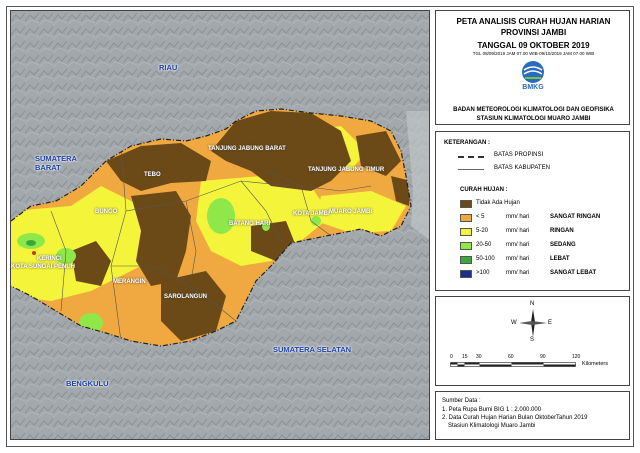 The image size is (640, 453). I want to click on region-label-tebo: TEBO, so click(152, 175).